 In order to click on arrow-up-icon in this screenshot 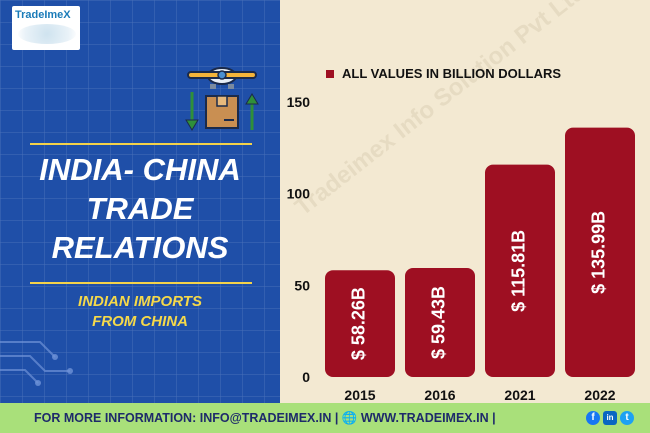, I will do `click(252, 111)`.